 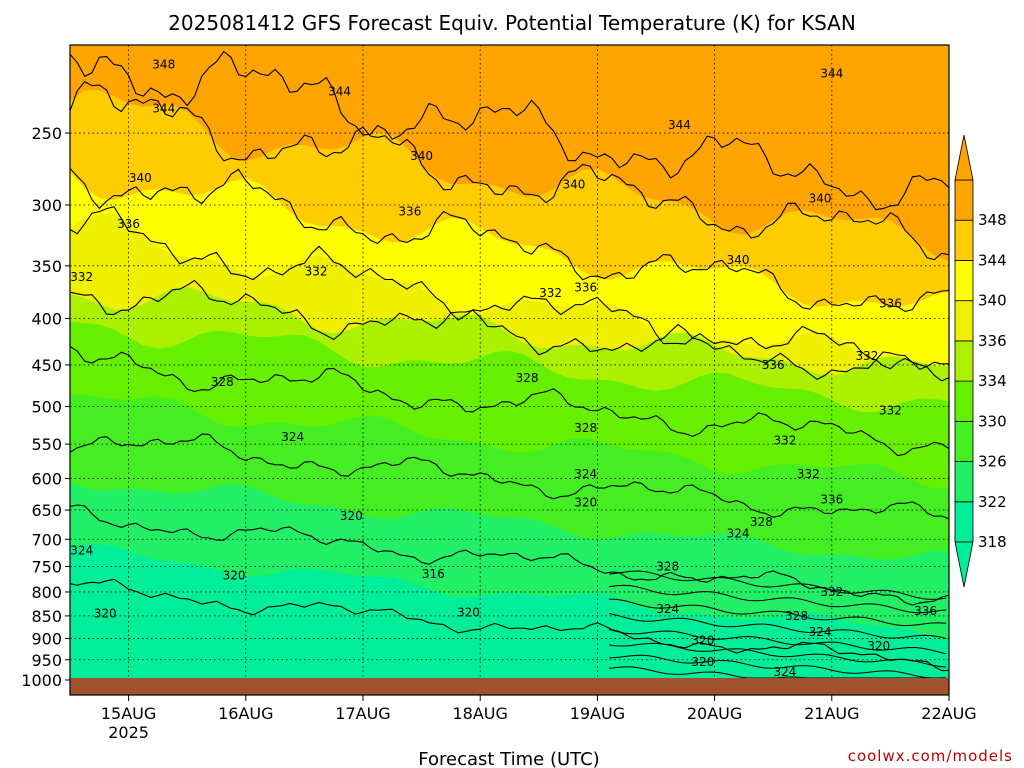 What do you see at coordinates (163, 64) in the screenshot?
I see `contour-label: 348` at bounding box center [163, 64].